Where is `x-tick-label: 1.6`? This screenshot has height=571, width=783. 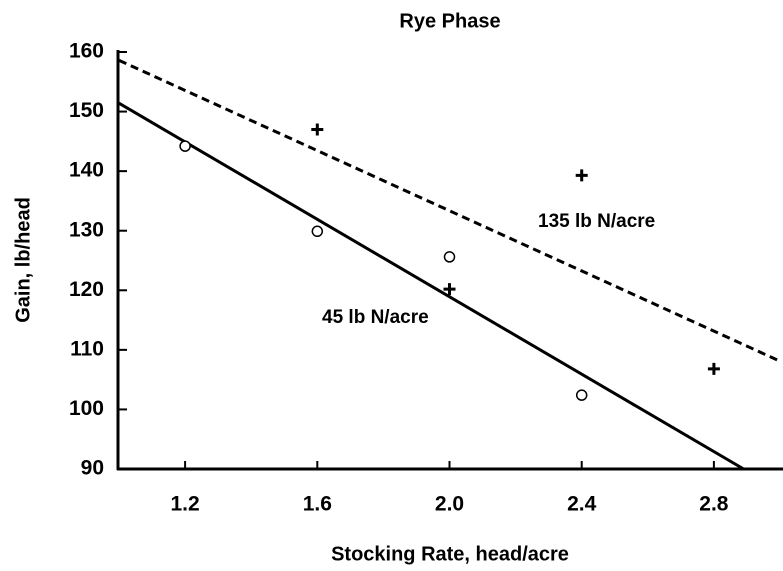
x-tick-label: 1.6 is located at coordinates (317, 504).